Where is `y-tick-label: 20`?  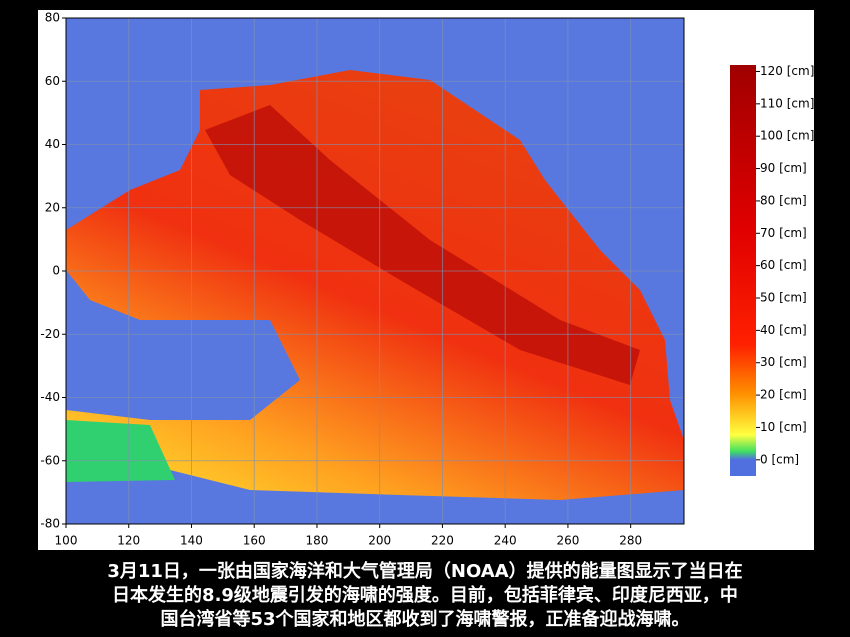 y-tick-label: 20 is located at coordinates (52, 207).